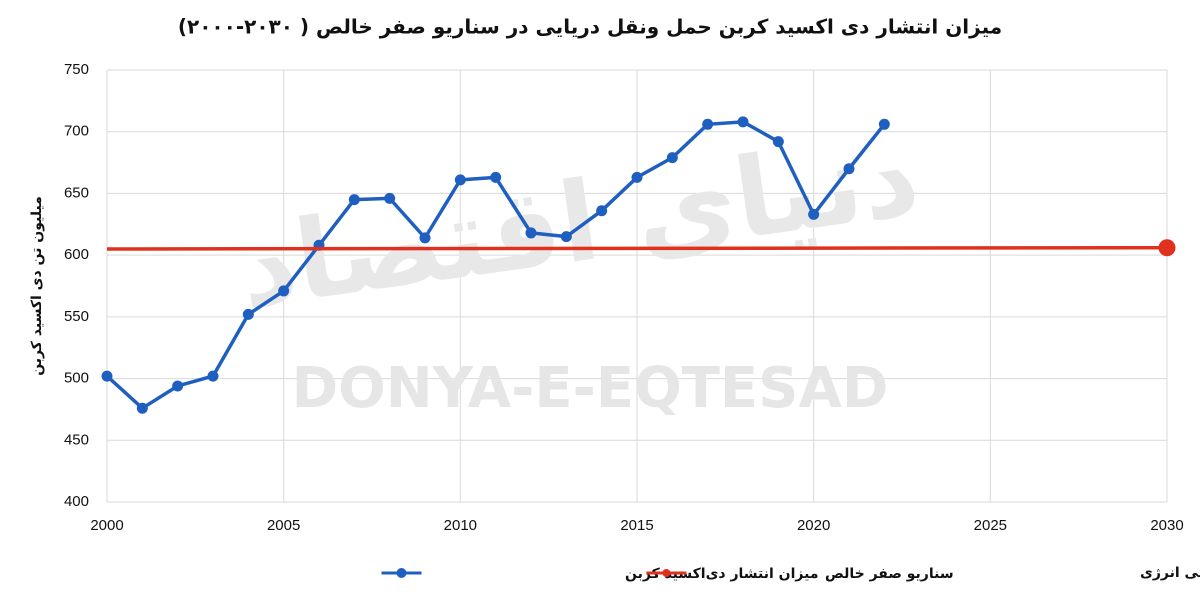 The height and width of the screenshot is (599, 1200). I want to click on x-tick-label: 2000, so click(106, 525).